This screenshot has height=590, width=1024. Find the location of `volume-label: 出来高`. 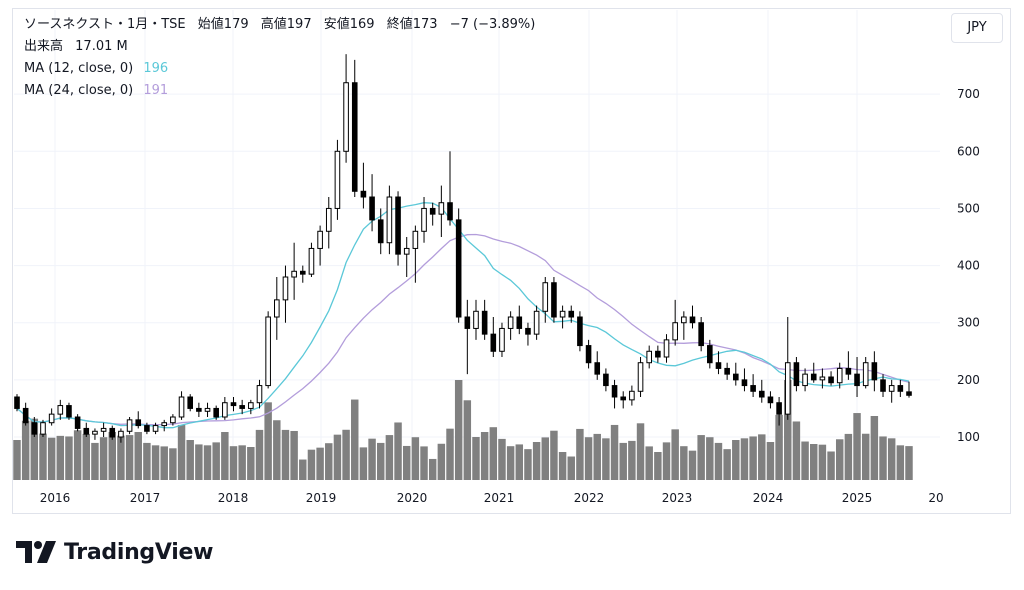

volume-label: 出来高 is located at coordinates (44, 46).